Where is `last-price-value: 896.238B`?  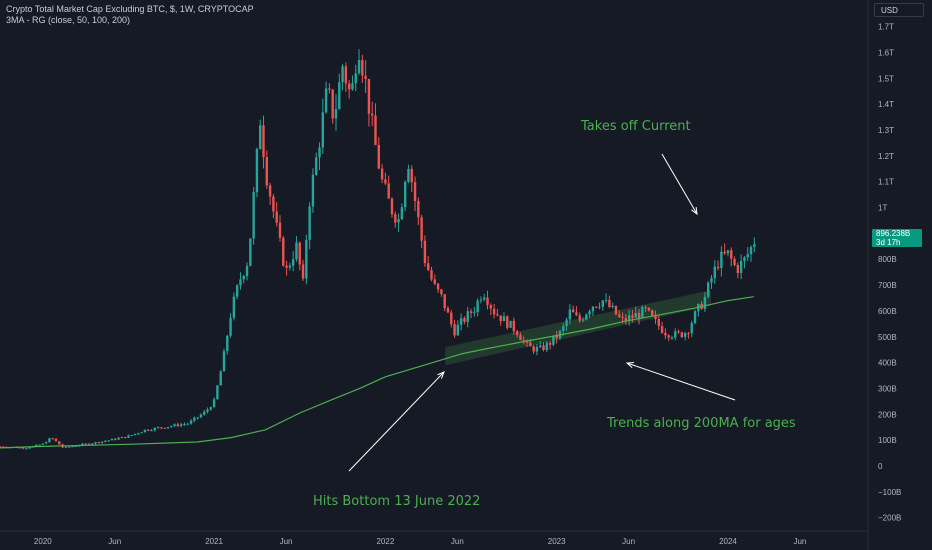 last-price-value: 896.238B is located at coordinates (893, 233).